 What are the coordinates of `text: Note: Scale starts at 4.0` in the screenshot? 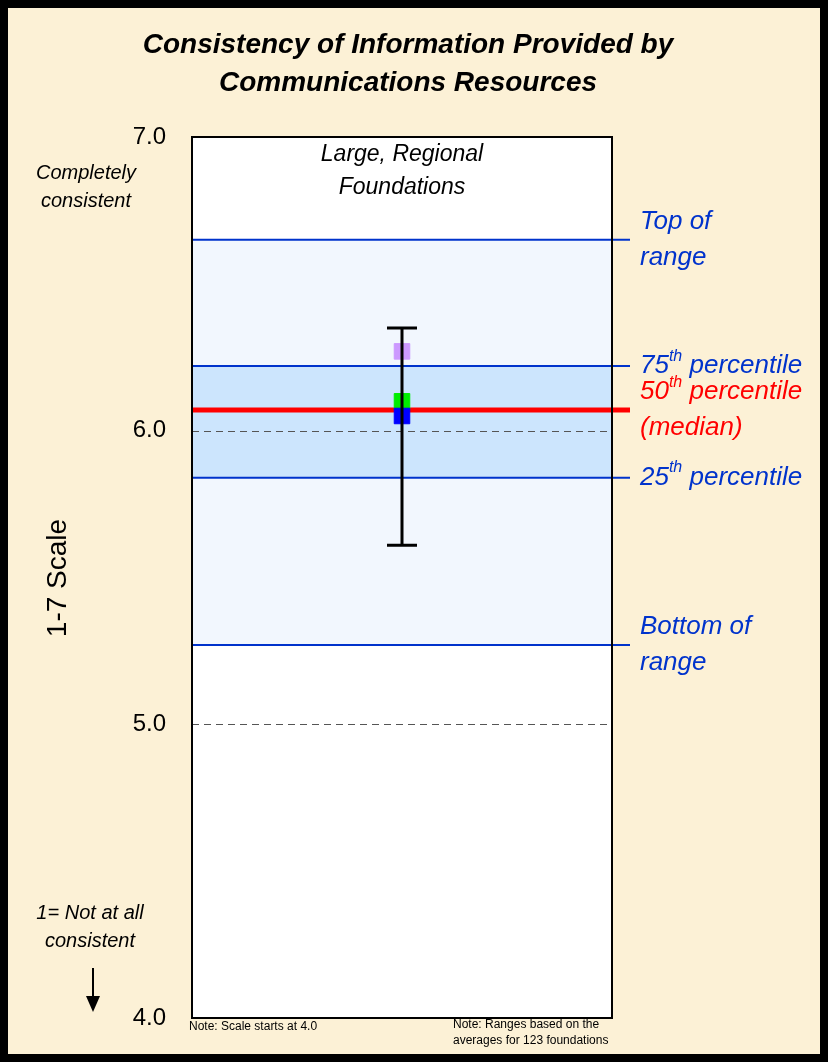 It's located at (253, 1026).